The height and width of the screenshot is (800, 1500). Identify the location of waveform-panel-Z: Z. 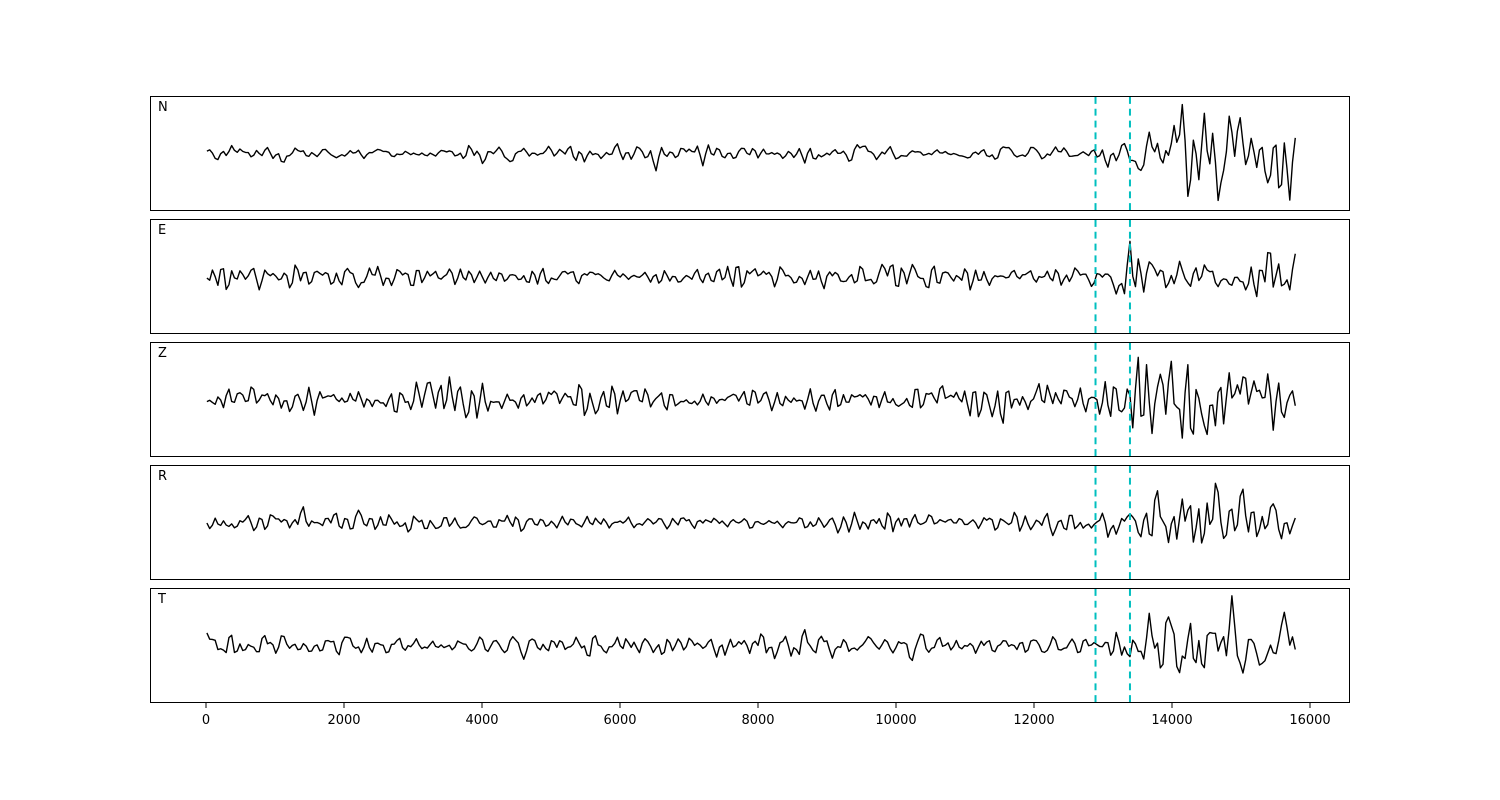
(750, 399).